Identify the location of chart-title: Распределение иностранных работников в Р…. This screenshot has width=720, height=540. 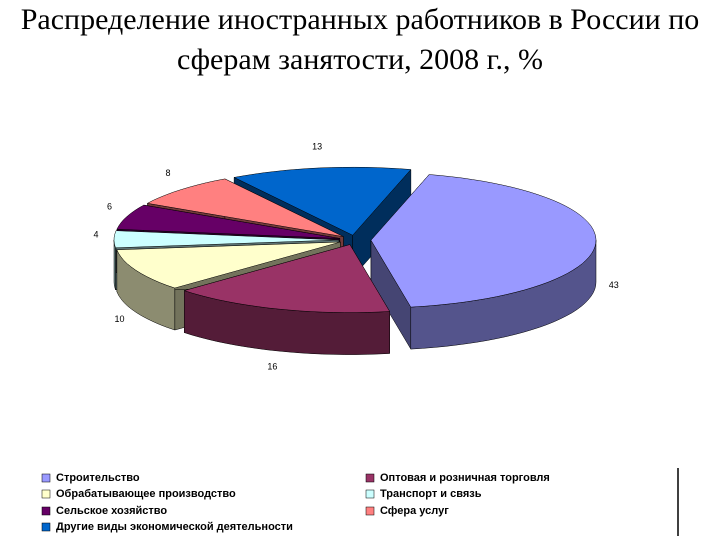
(360, 39).